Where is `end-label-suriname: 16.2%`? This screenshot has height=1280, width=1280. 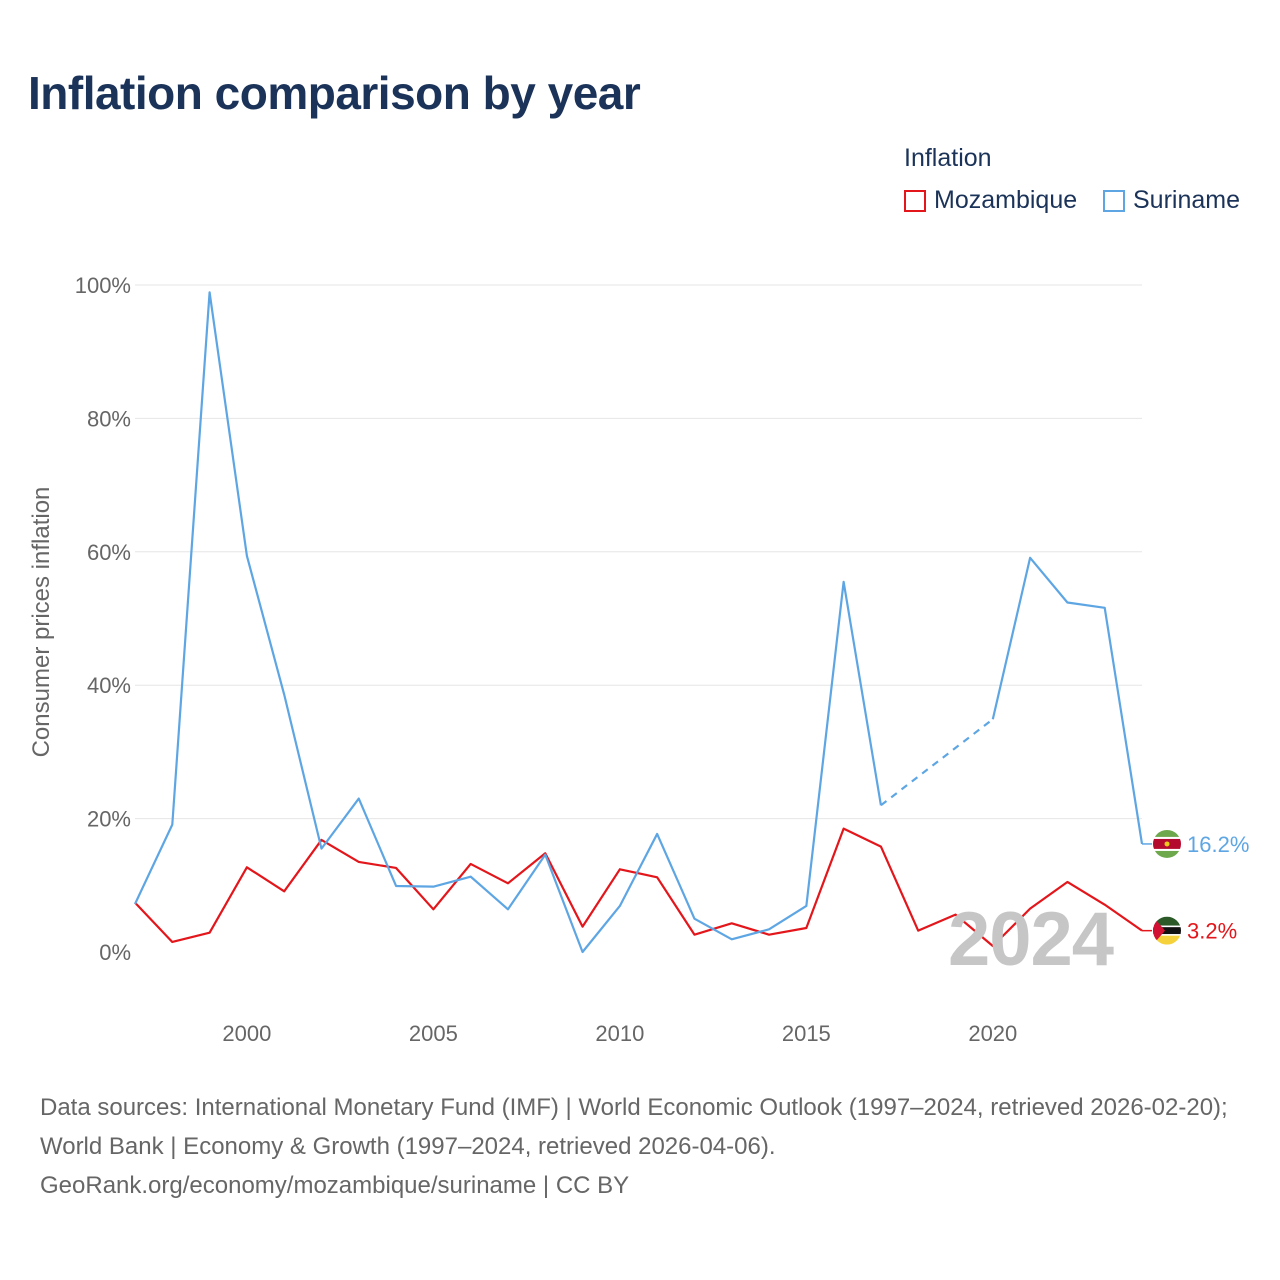 end-label-suriname: 16.2% is located at coordinates (1218, 844).